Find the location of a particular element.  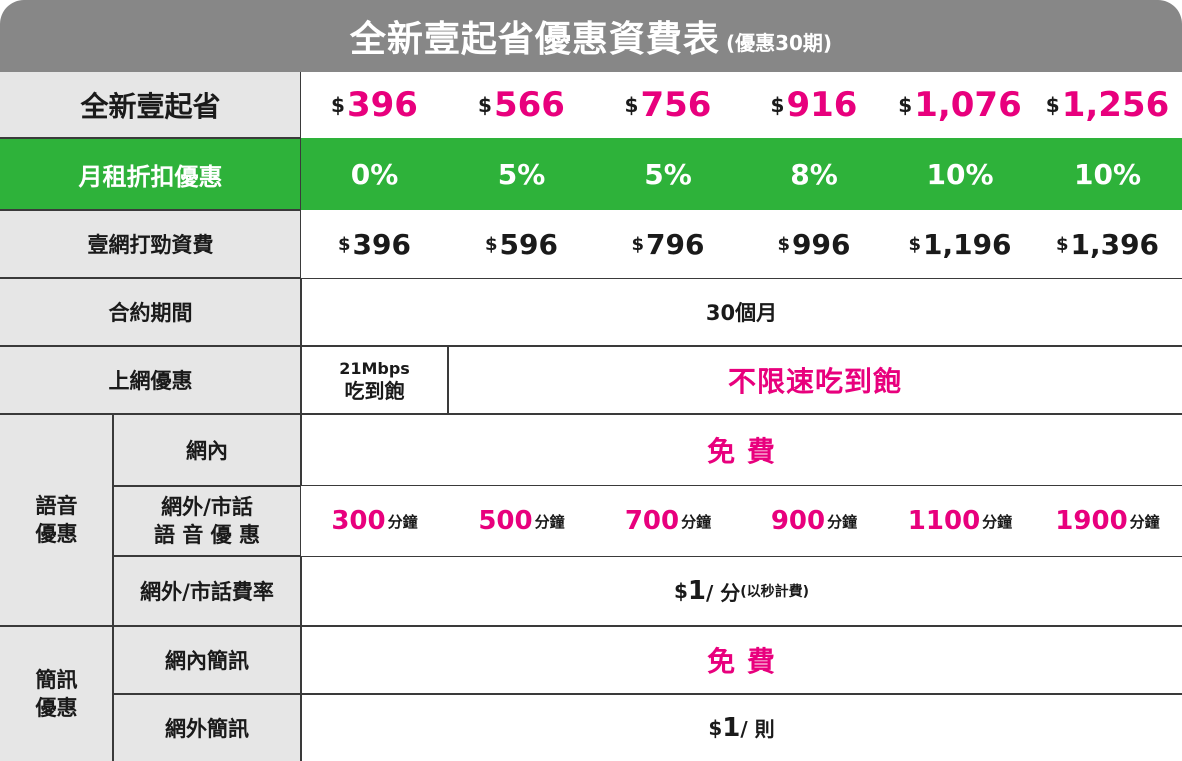

plan-original-cell: $796 is located at coordinates (668, 244).